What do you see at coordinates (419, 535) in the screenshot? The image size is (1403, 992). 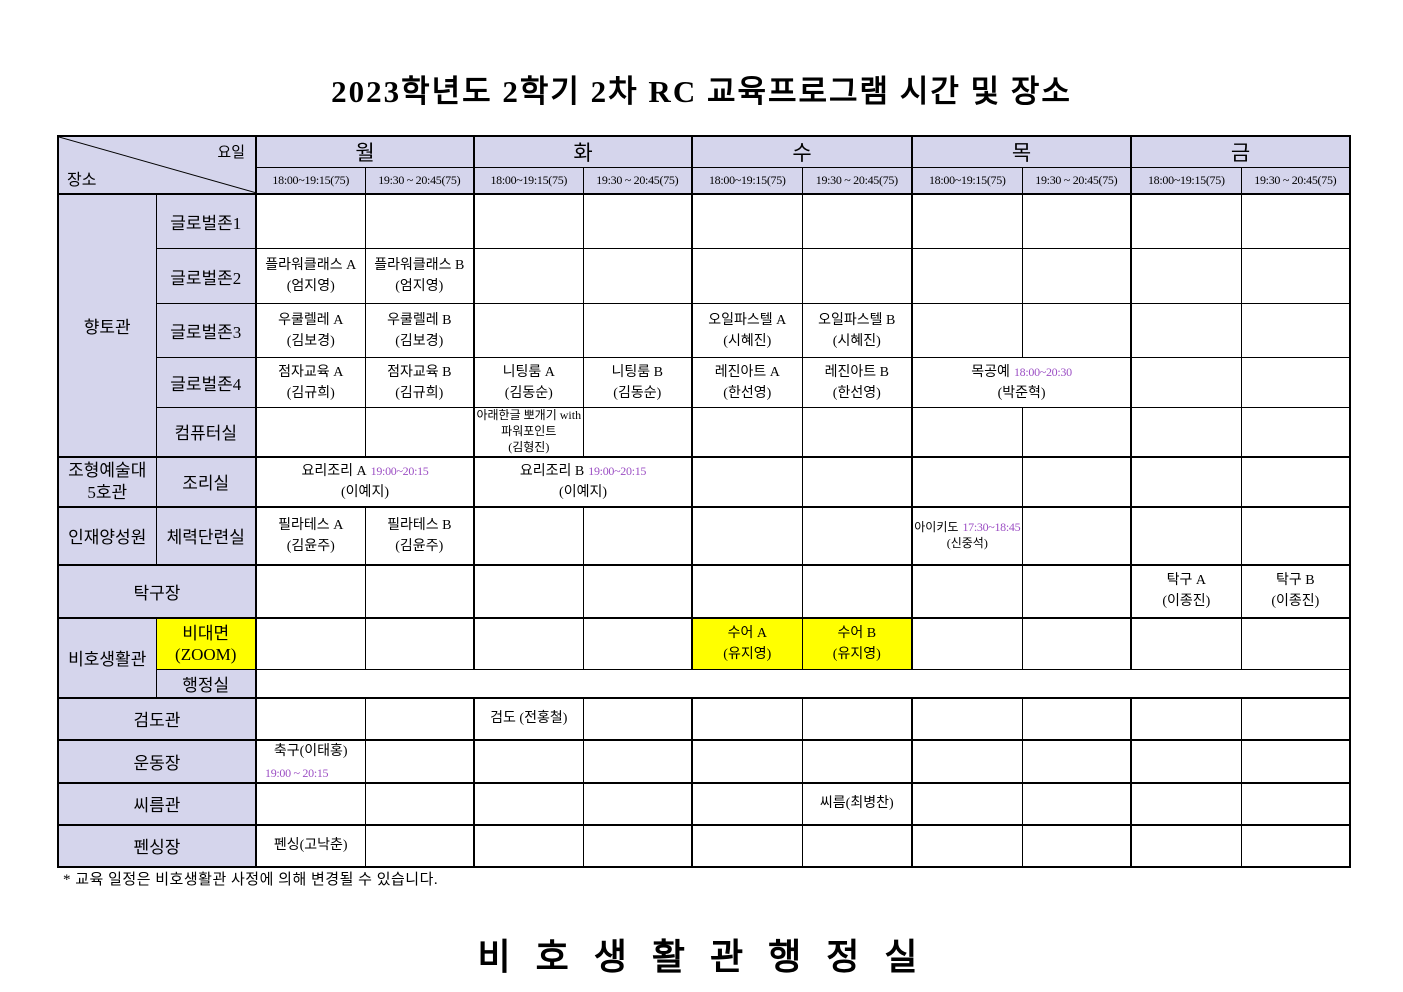 I see `program-pilates-b: 필라테스 B (김윤주)` at bounding box center [419, 535].